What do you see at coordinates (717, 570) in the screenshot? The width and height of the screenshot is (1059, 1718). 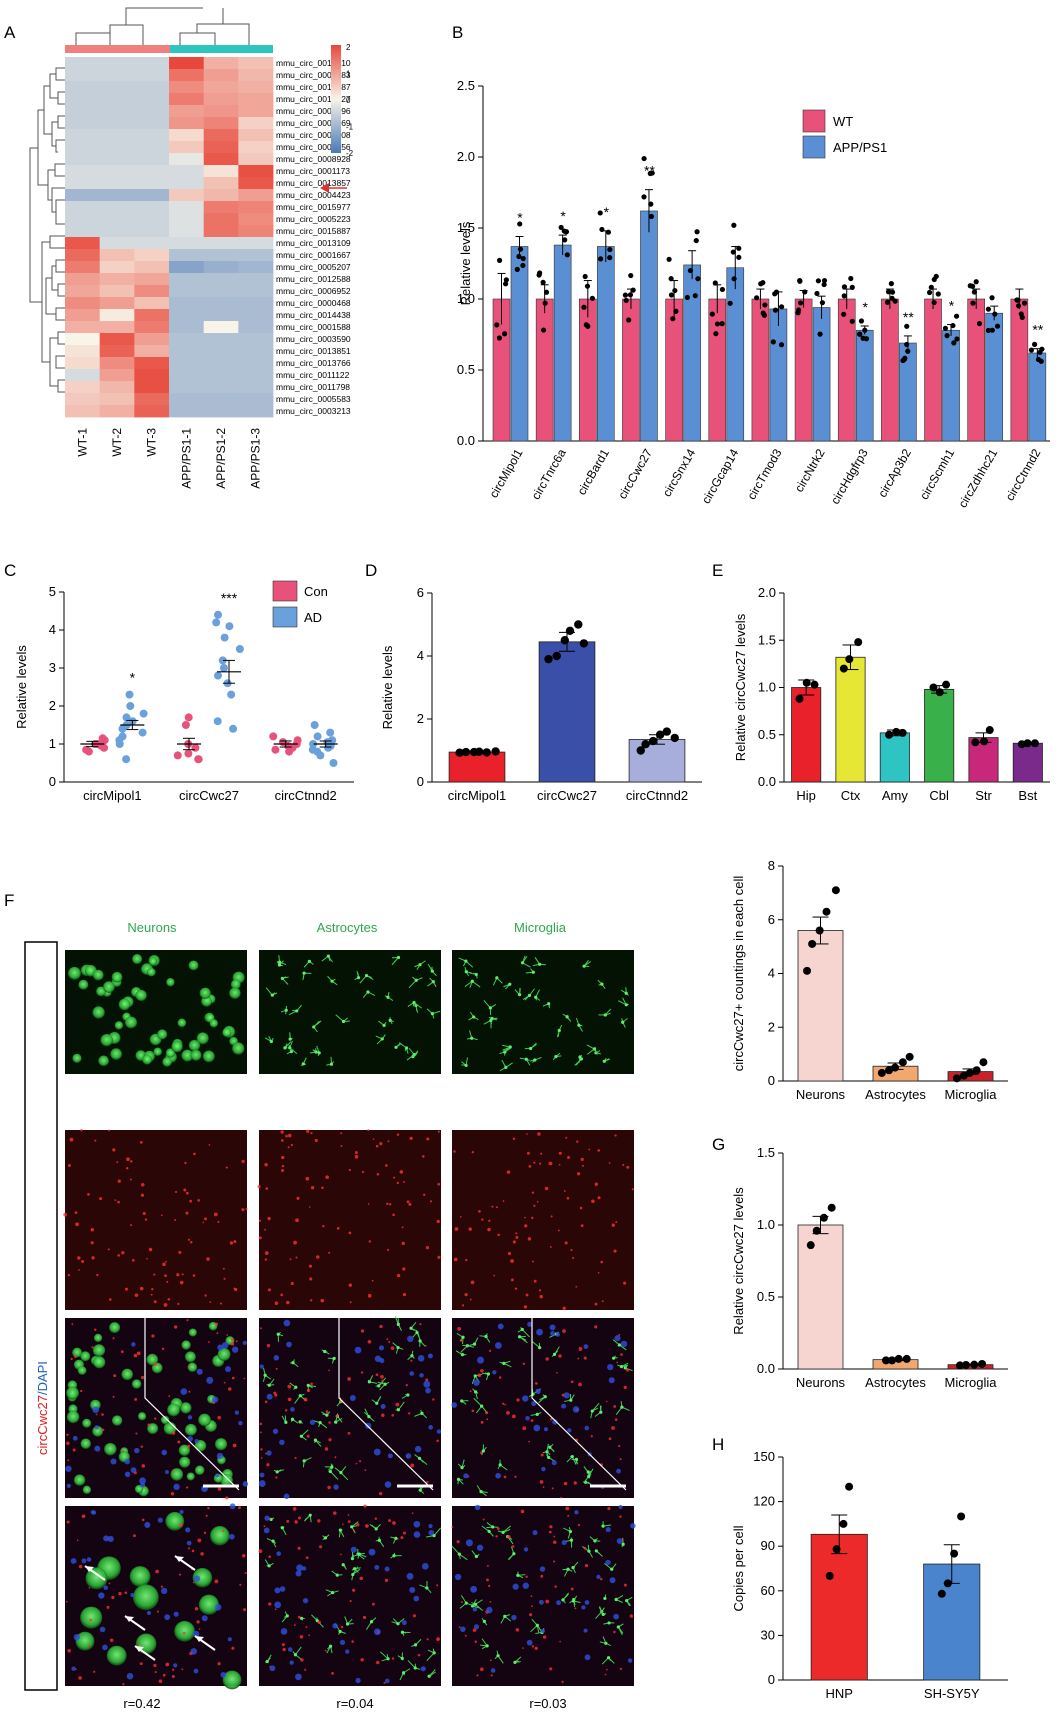 I see `panel-label-e: E` at bounding box center [717, 570].